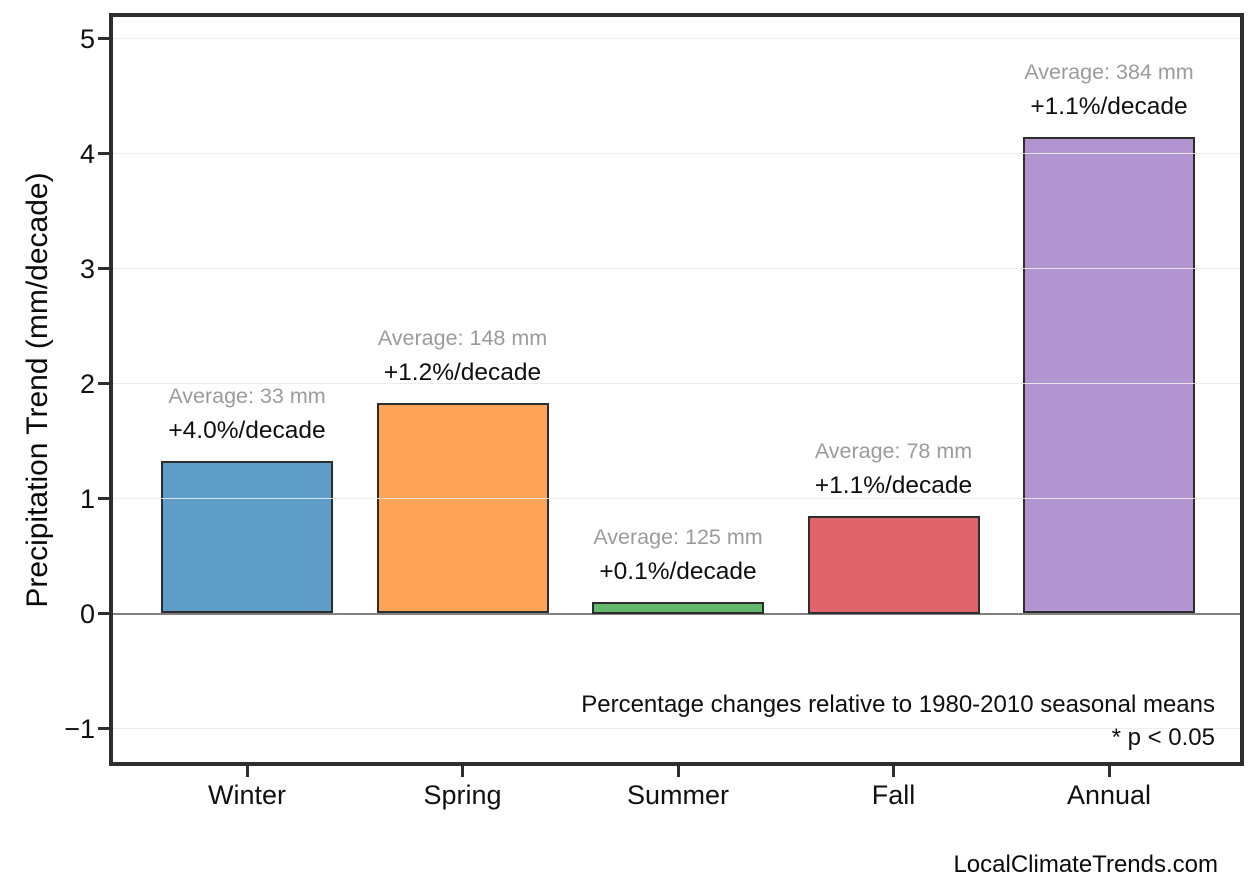  I want to click on watermark: LocalClimateTrends.com, so click(1085, 864).